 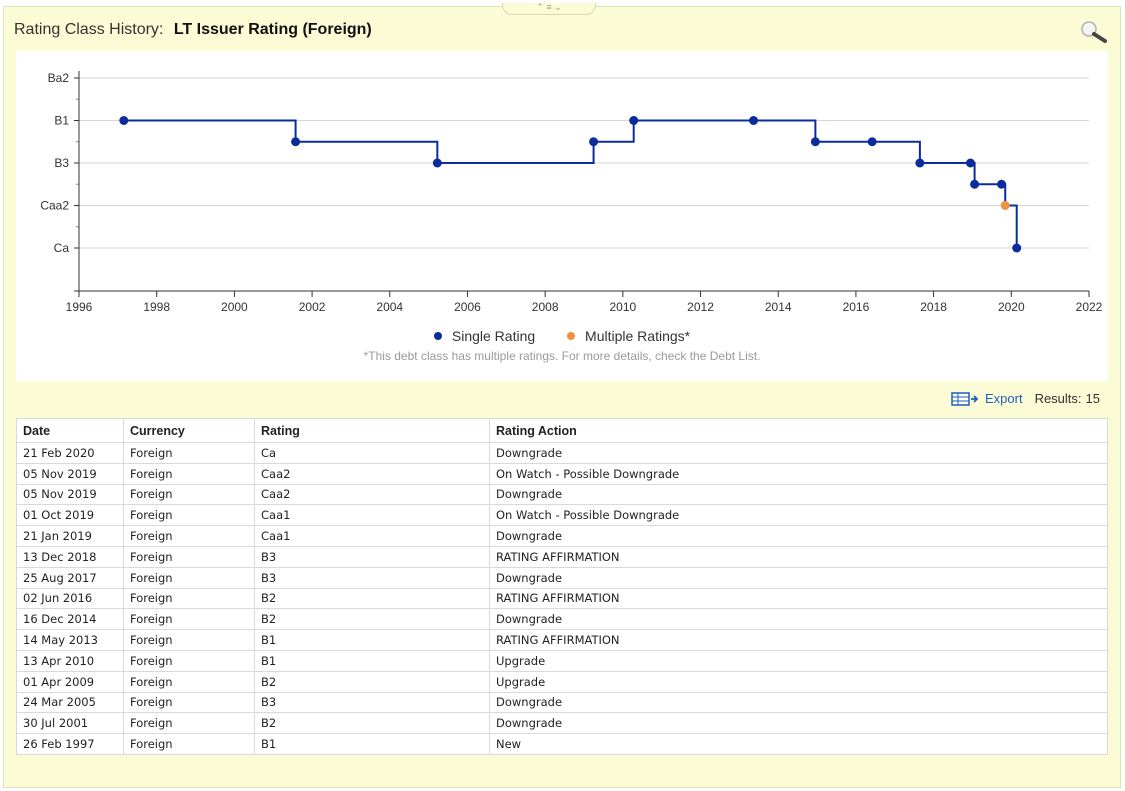 What do you see at coordinates (70, 430) in the screenshot?
I see `column-header-date: Date` at bounding box center [70, 430].